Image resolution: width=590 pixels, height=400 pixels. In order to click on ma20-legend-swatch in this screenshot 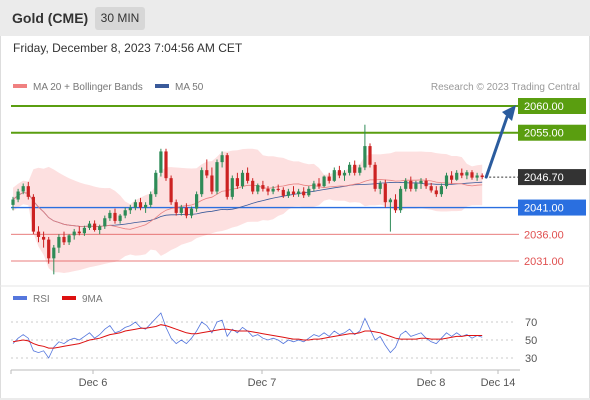, I will do `click(20, 86)`.